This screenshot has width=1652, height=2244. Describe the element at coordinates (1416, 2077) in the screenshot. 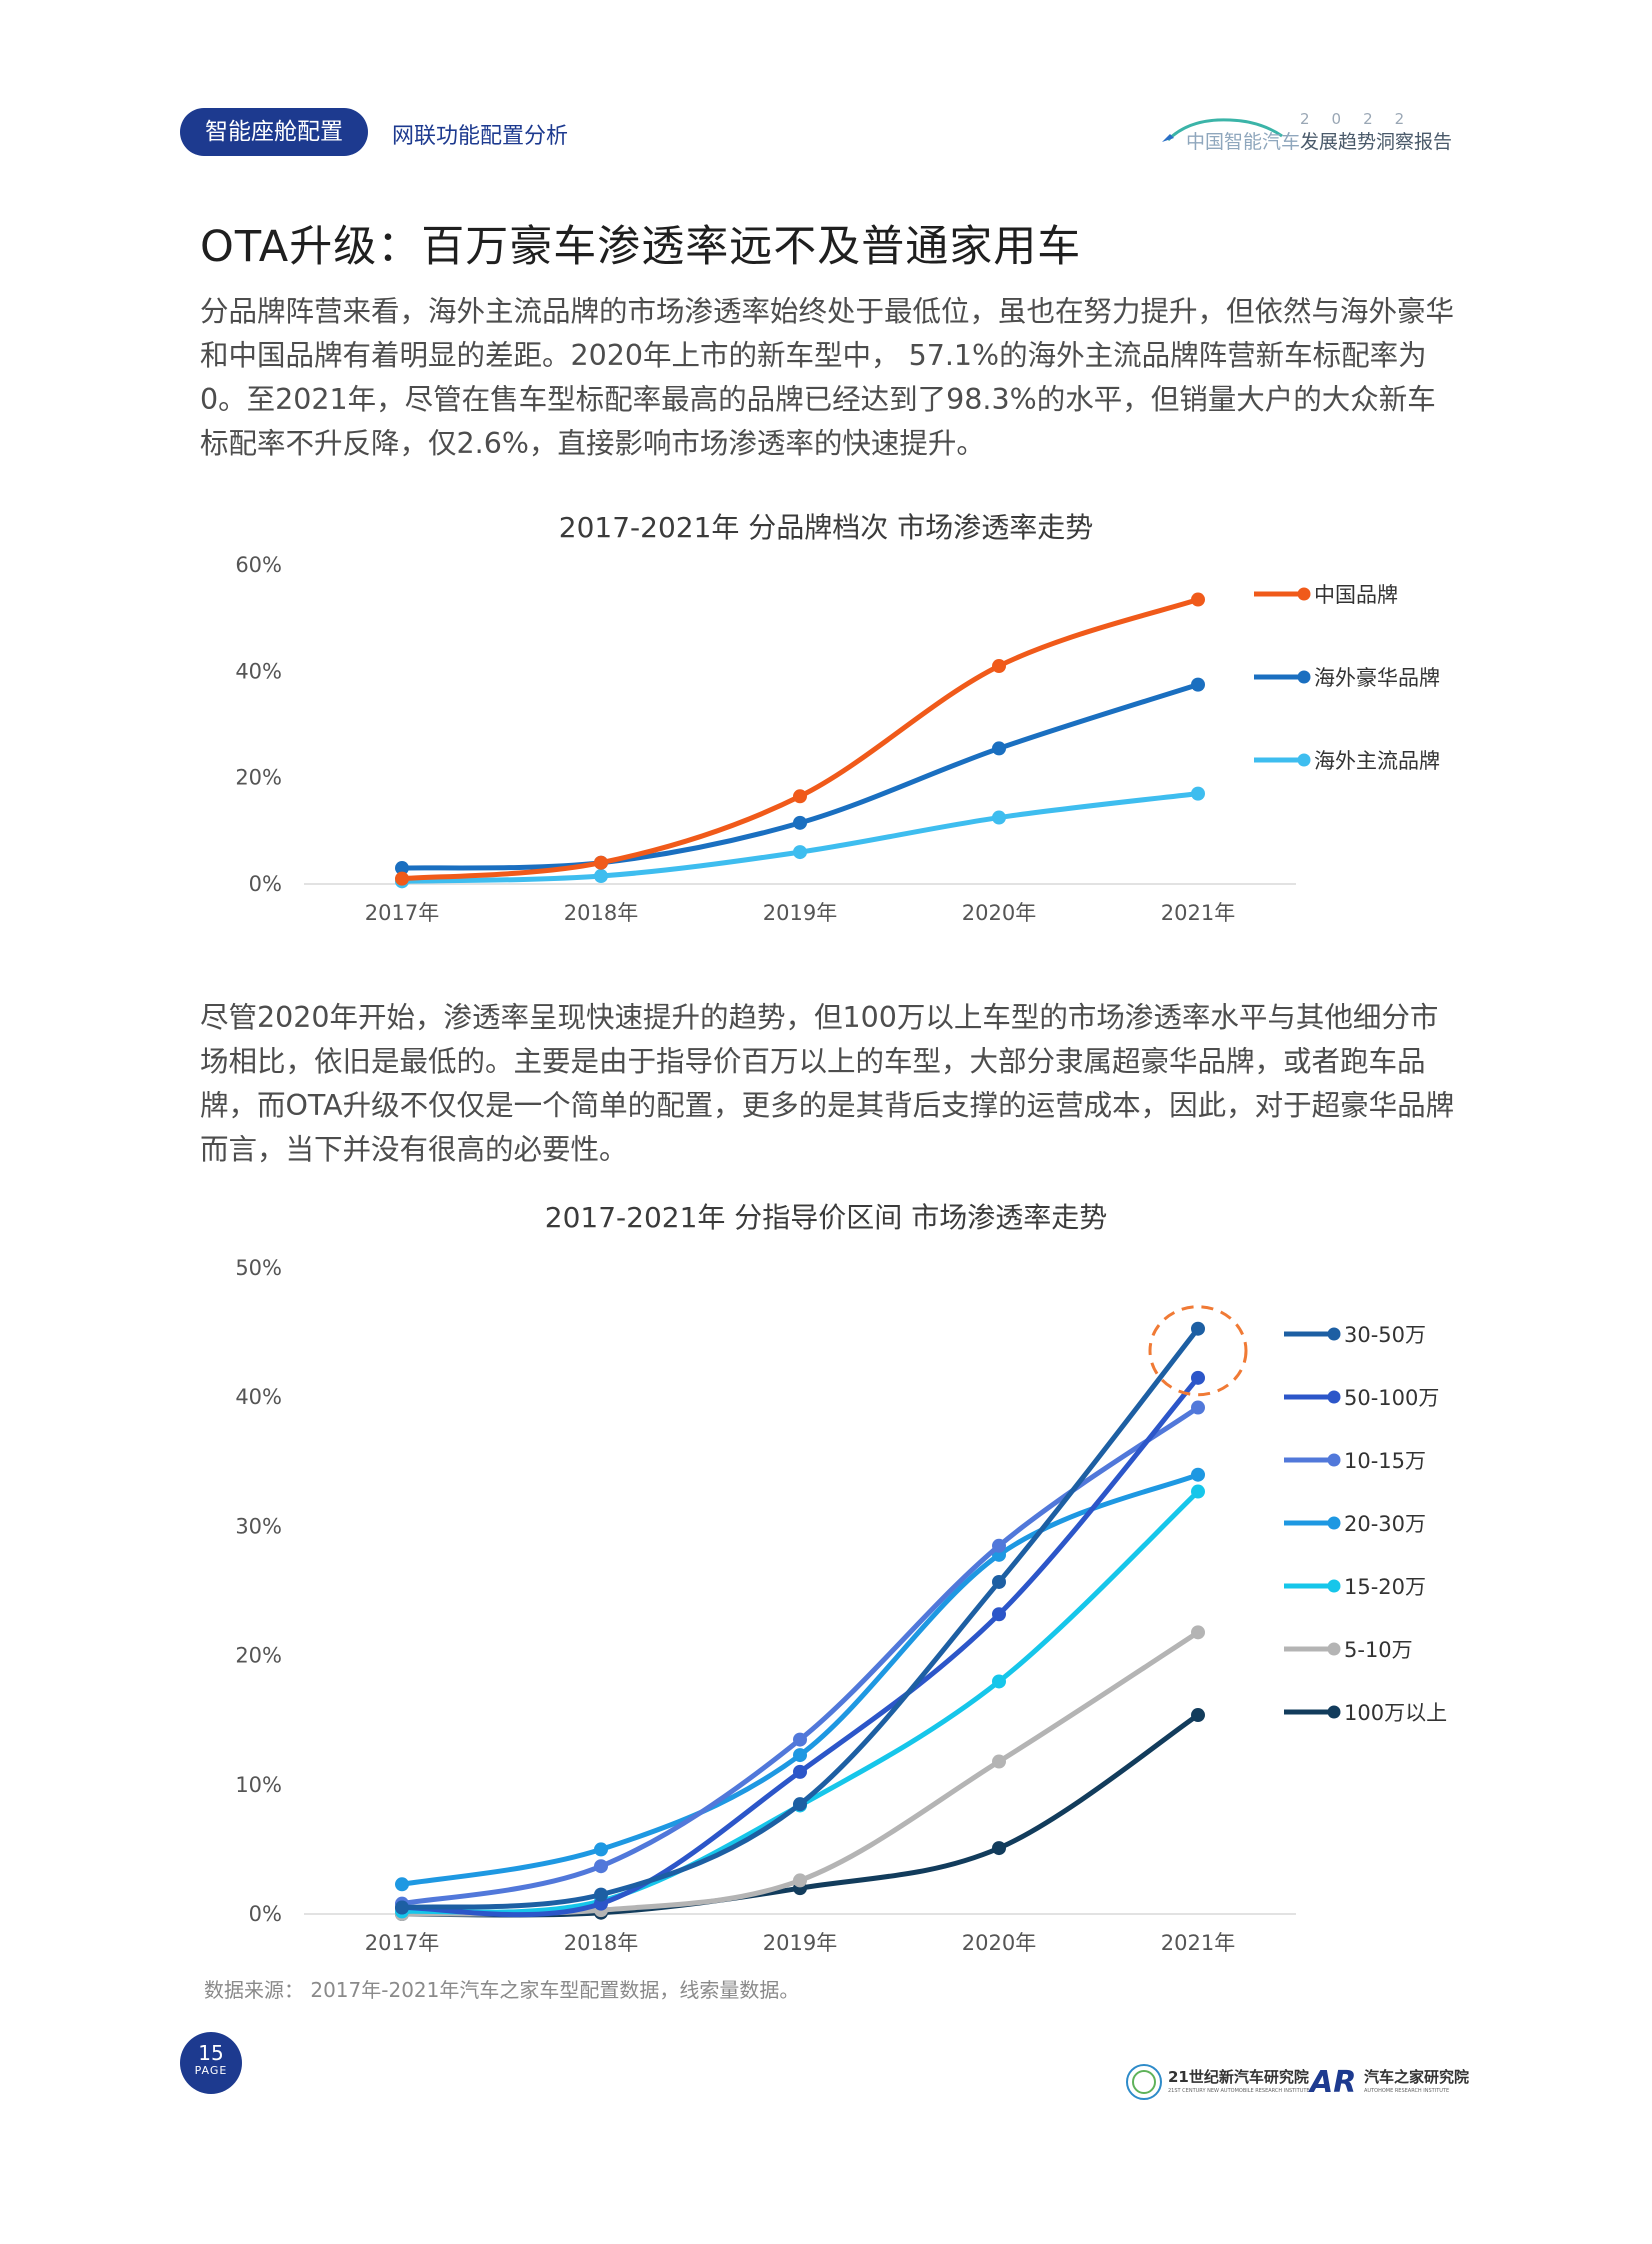

I see `org2-name: 汽车之家研究院` at that location.